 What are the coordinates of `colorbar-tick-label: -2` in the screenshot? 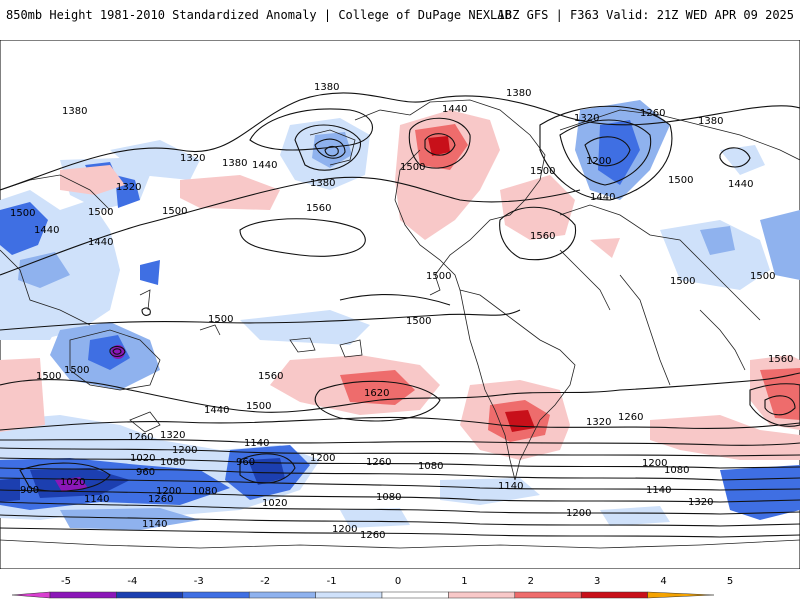 It's located at (265, 581).